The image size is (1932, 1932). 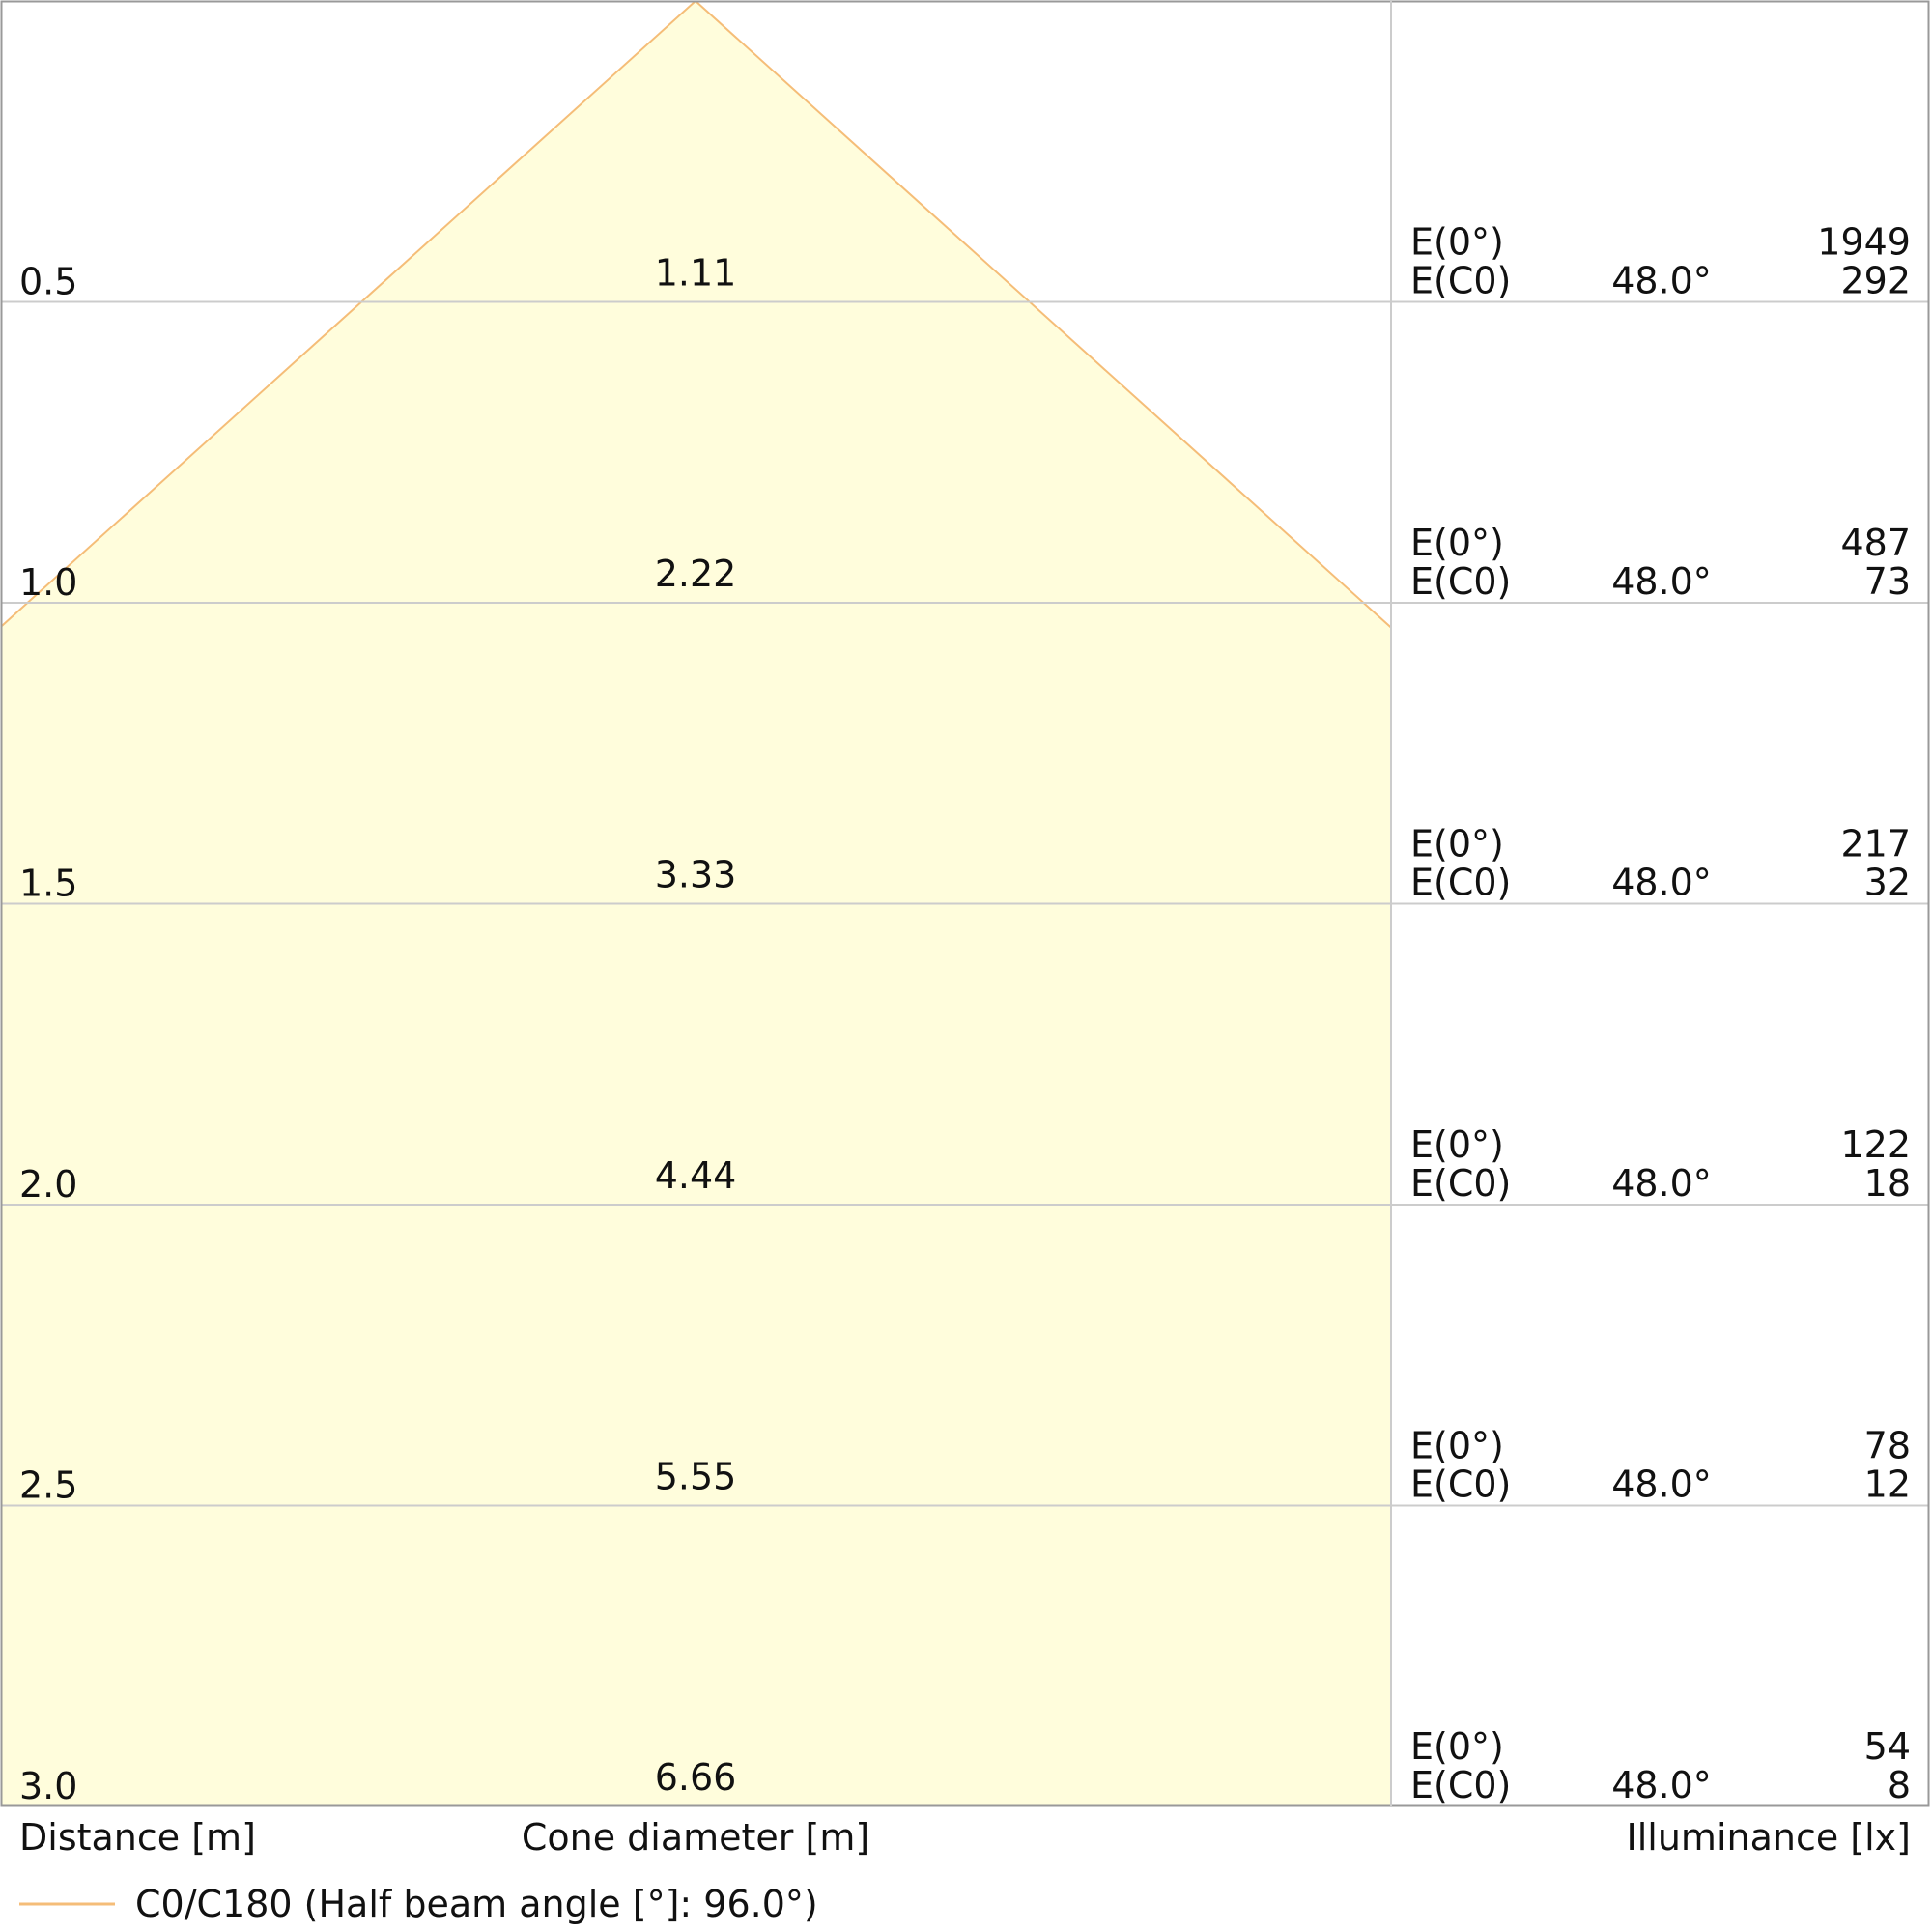 I want to click on diameter-value: 2.22, so click(x=696, y=574).